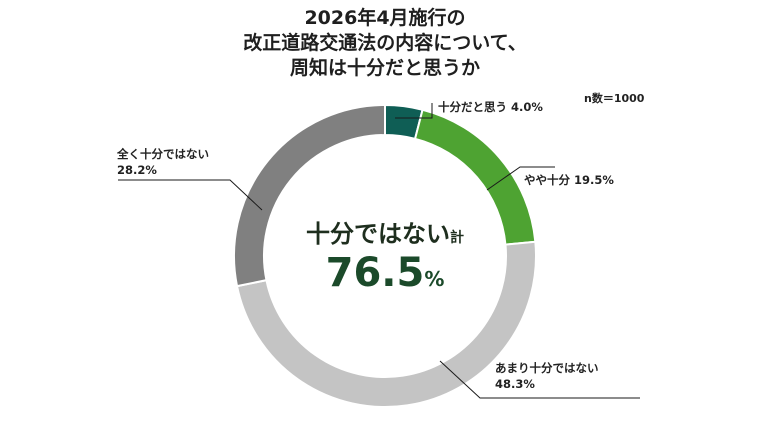 The height and width of the screenshot is (433, 770). I want to click on label-not-very-value: 48.3%, so click(515, 384).